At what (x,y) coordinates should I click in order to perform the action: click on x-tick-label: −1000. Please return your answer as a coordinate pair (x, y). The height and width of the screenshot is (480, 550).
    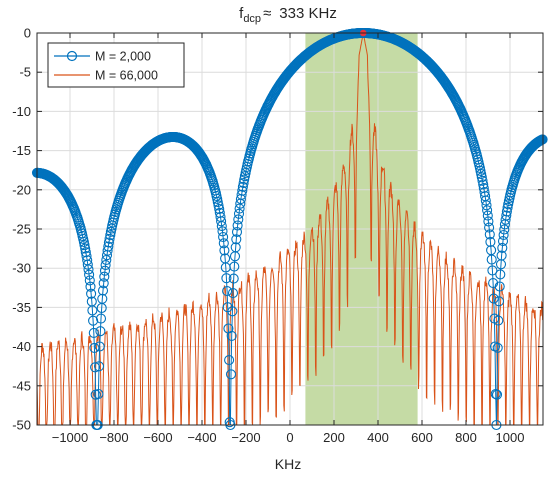
    Looking at the image, I should click on (70, 437).